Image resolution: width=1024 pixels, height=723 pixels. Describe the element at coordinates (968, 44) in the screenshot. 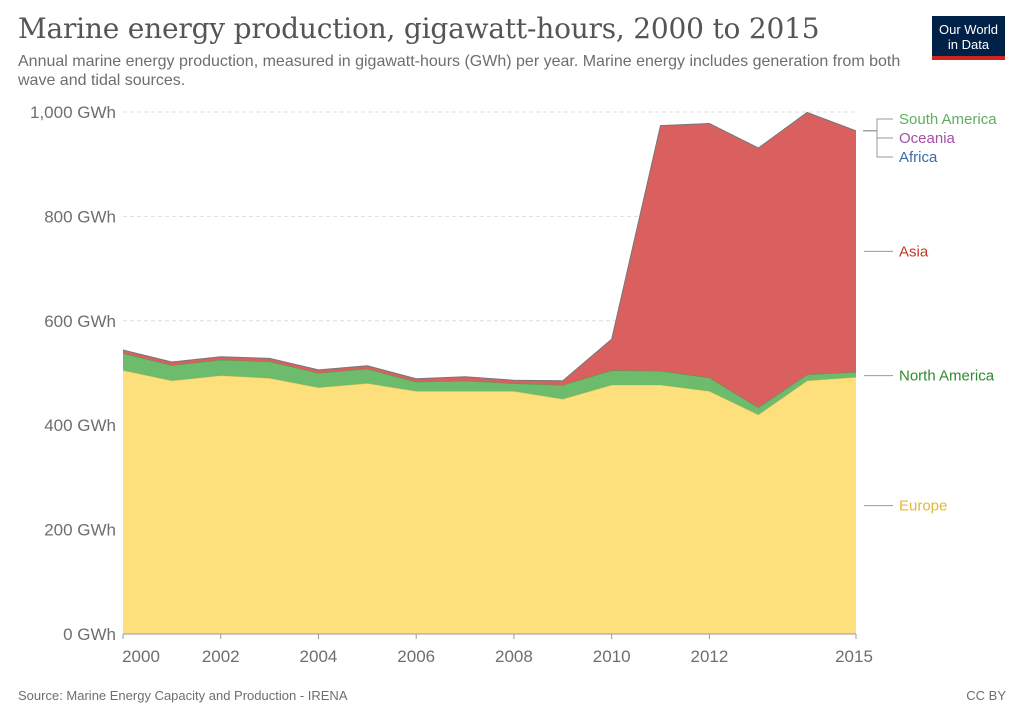

I see `logo-line-2: in Data` at that location.